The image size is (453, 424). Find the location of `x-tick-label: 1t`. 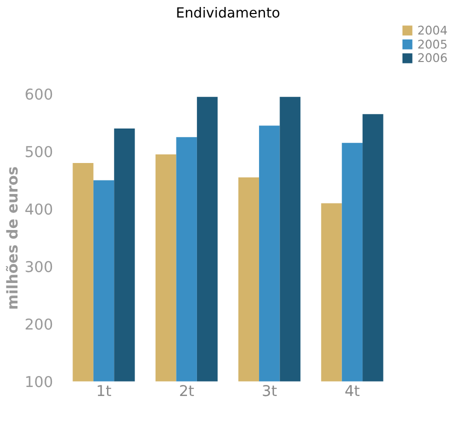

x-tick-label: 1t is located at coordinates (104, 391).